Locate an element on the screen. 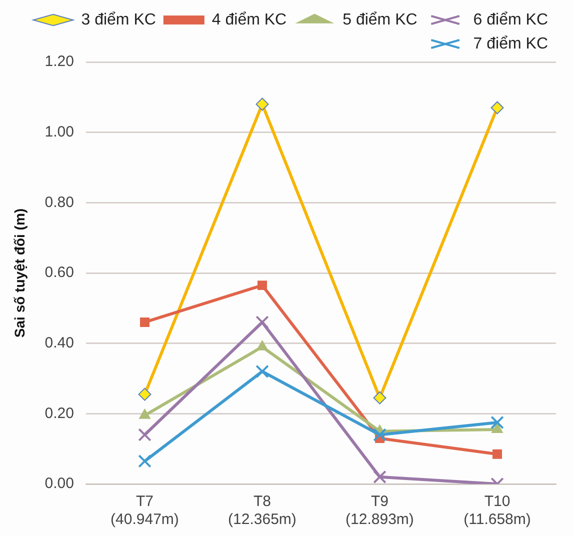  y-tick-label: 0.20 is located at coordinates (59, 413).